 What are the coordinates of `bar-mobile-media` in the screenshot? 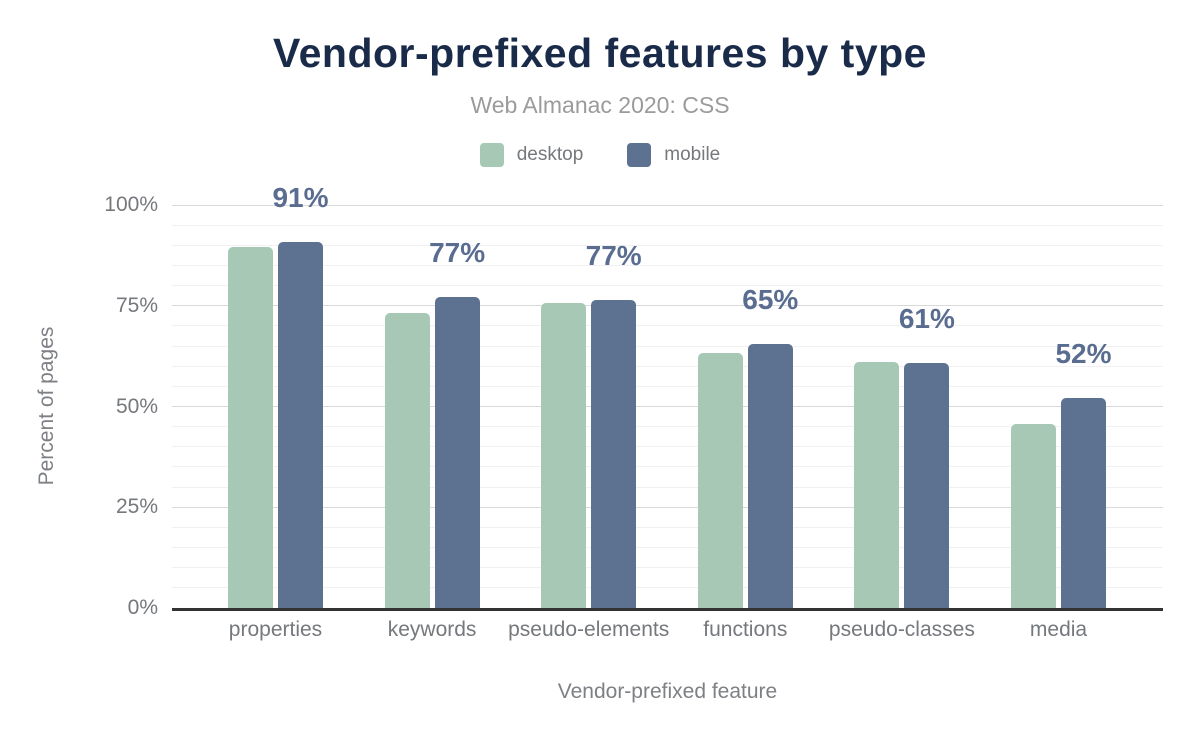 It's located at (1083, 502).